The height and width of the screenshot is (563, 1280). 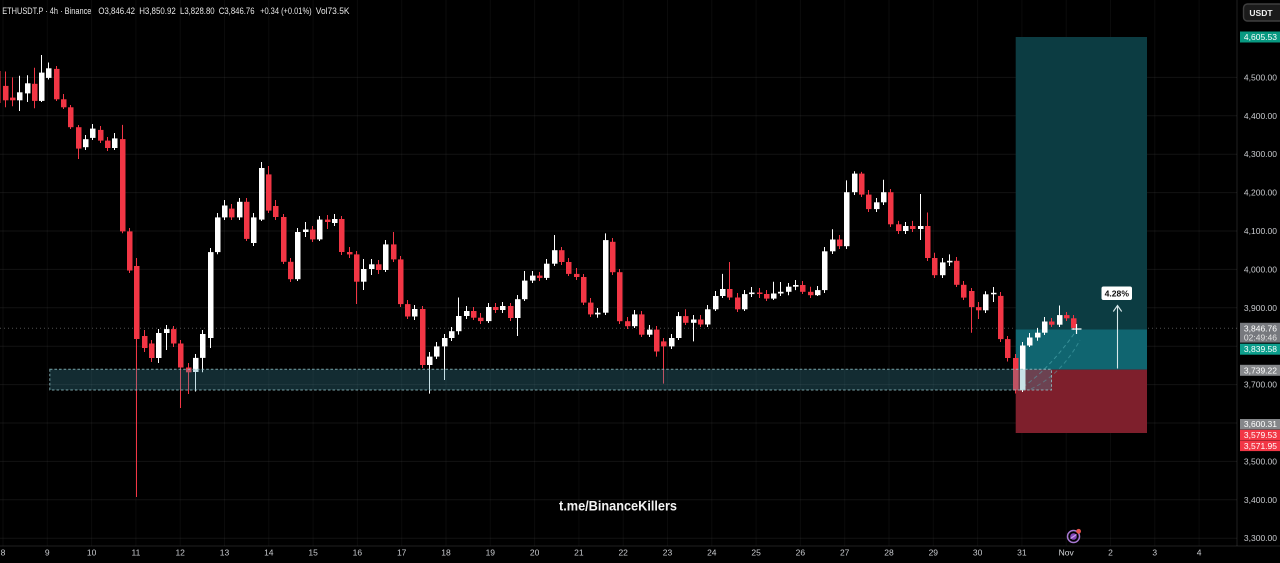 I want to click on svg-text: 3,579.53, so click(x=1260, y=435).